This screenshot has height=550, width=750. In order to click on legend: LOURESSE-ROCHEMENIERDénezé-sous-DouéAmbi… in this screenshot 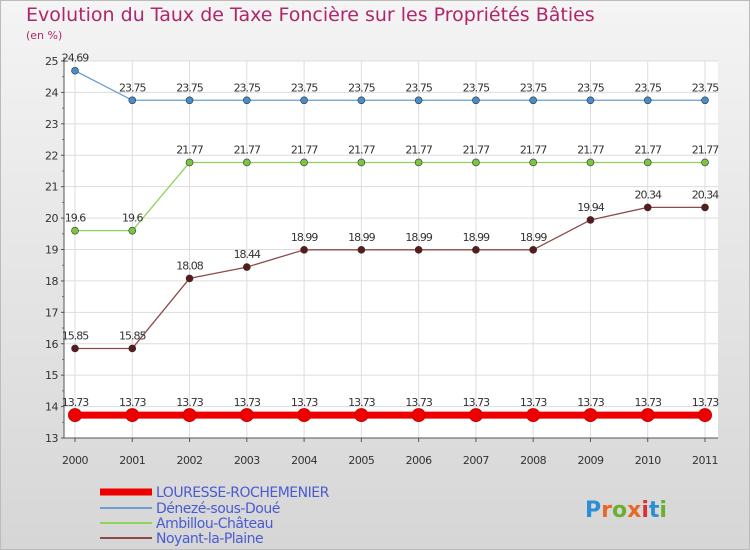, I will do `click(215, 516)`.